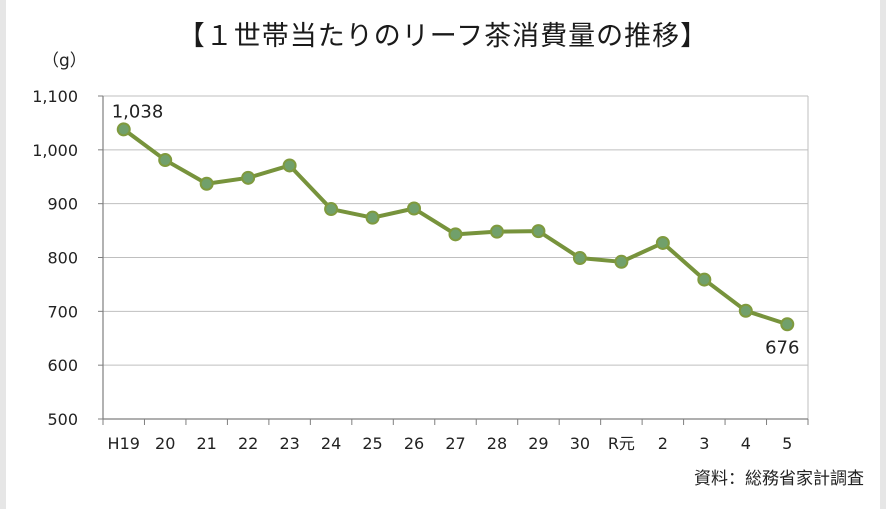  What do you see at coordinates (64, 61) in the screenshot?
I see `y-axis-unit-label: （g）` at bounding box center [64, 61].